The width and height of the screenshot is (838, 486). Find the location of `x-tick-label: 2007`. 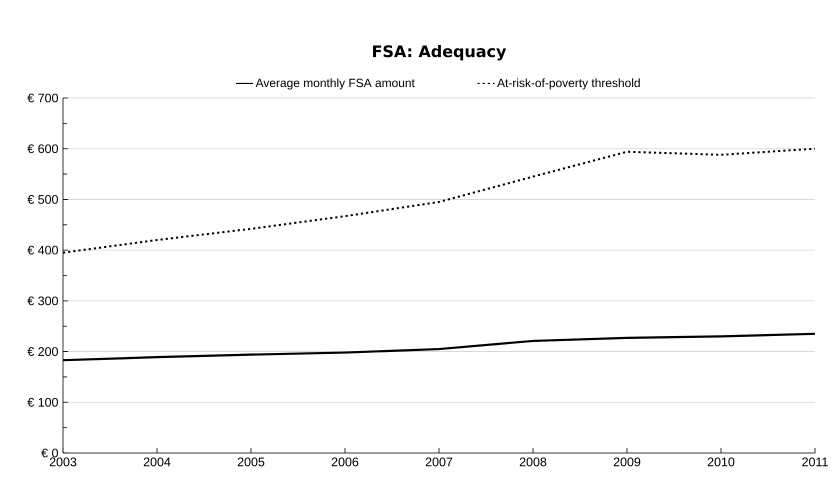

x-tick-label: 2007 is located at coordinates (439, 462).